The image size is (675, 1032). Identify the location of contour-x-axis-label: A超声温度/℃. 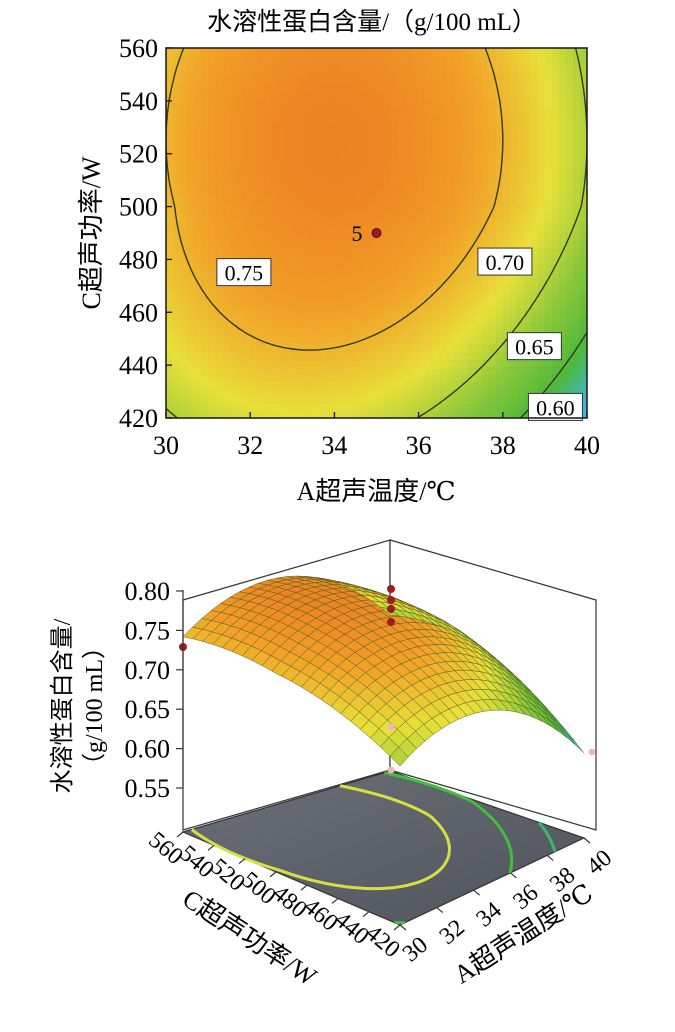
(375, 491).